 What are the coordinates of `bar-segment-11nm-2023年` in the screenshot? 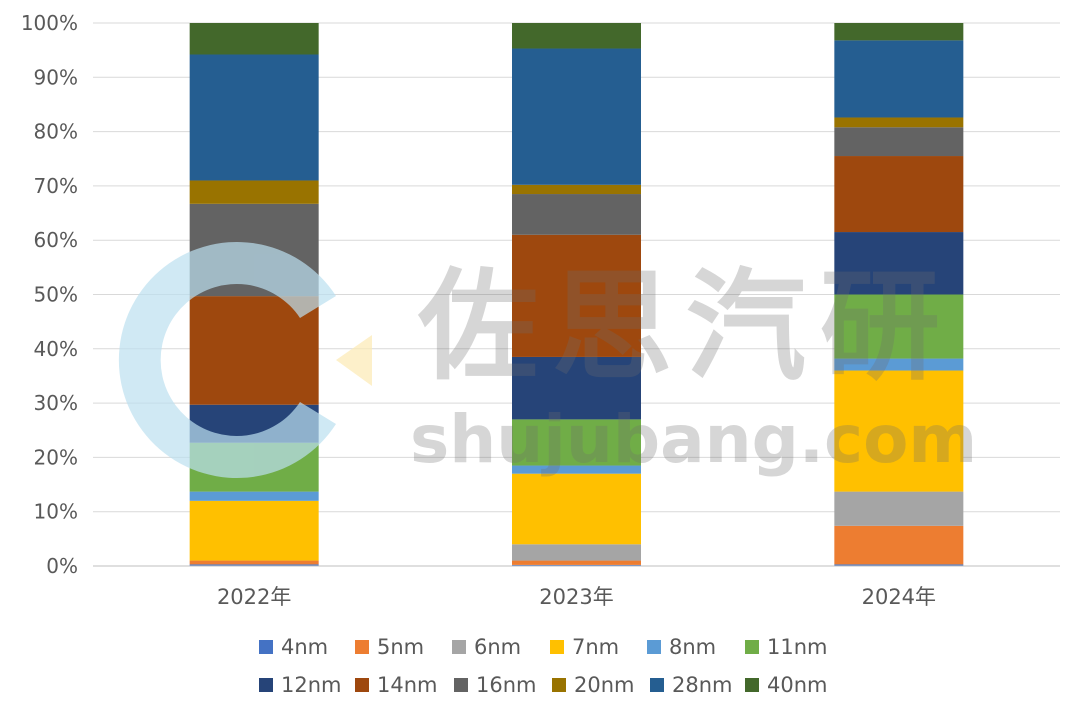 It's located at (576, 442).